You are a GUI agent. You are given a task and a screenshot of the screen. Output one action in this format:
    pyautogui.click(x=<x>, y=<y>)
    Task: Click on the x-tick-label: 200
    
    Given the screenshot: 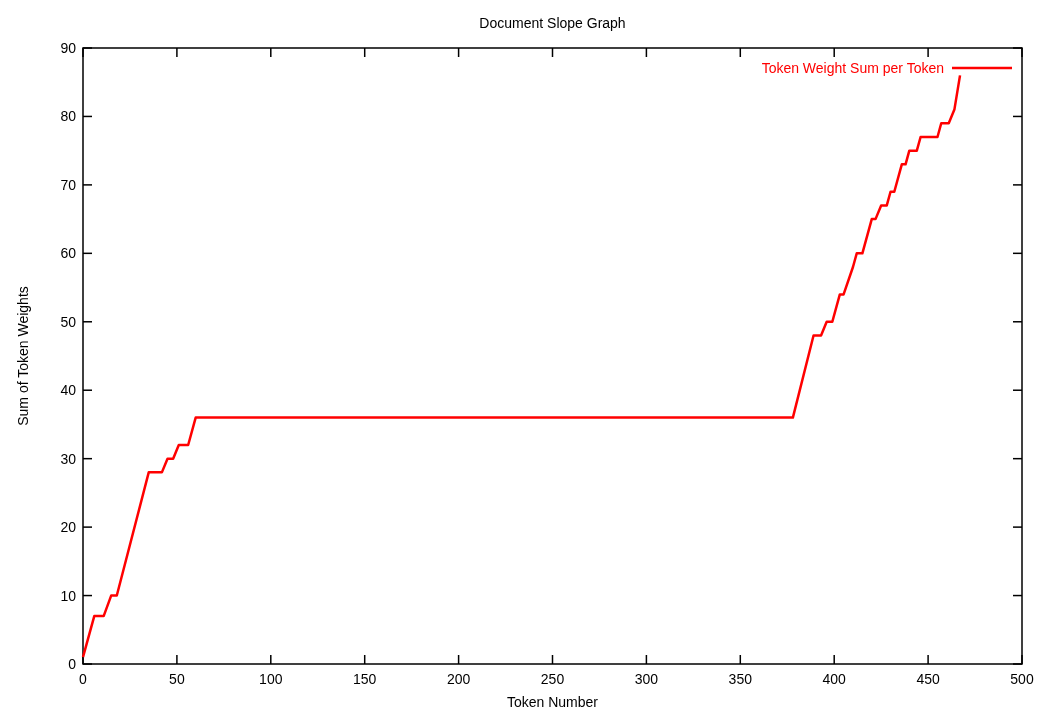 What is the action you would take?
    pyautogui.click(x=458, y=679)
    